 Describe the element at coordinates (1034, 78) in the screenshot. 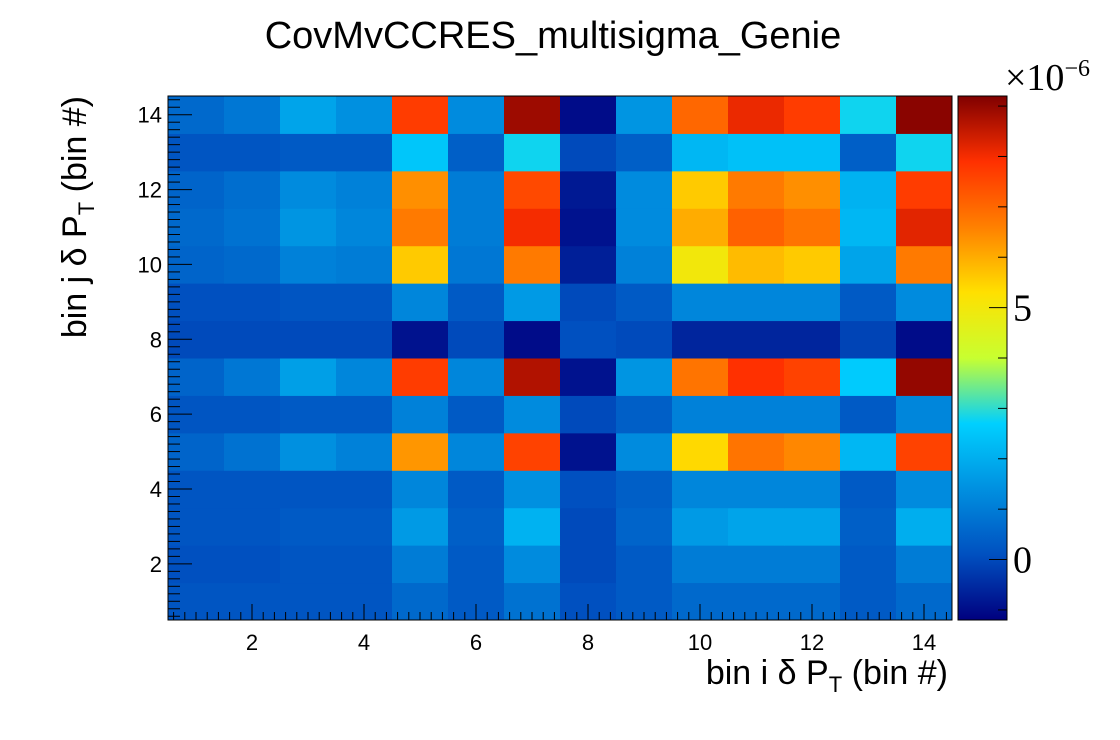

I see `color-scale-multiplier-base: ×10` at that location.